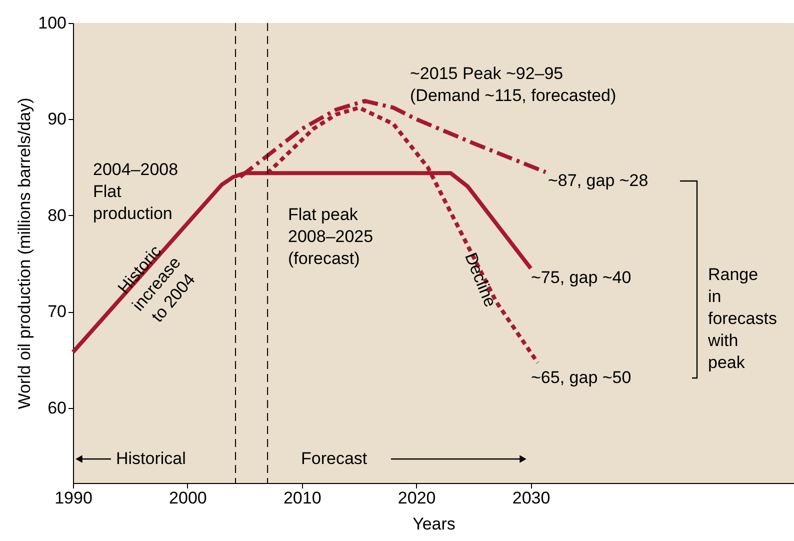  I want to click on x-tick-label: 2010, so click(302, 498).